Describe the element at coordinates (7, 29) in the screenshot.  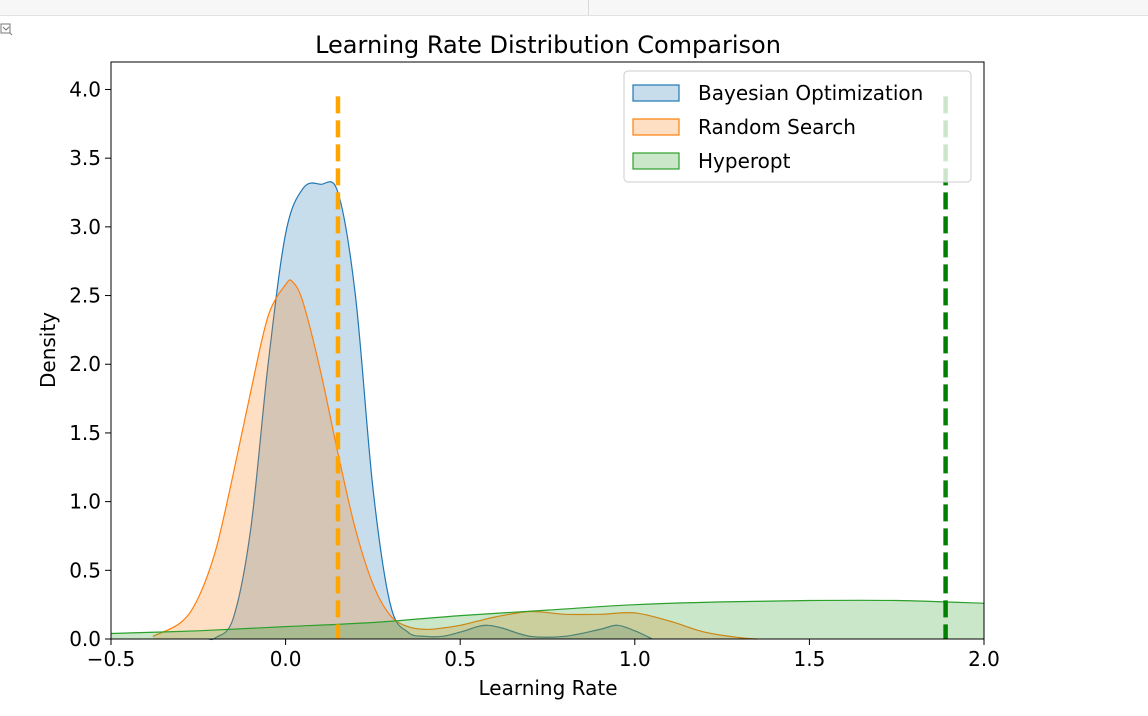
I see `output-collapse-icon` at that location.